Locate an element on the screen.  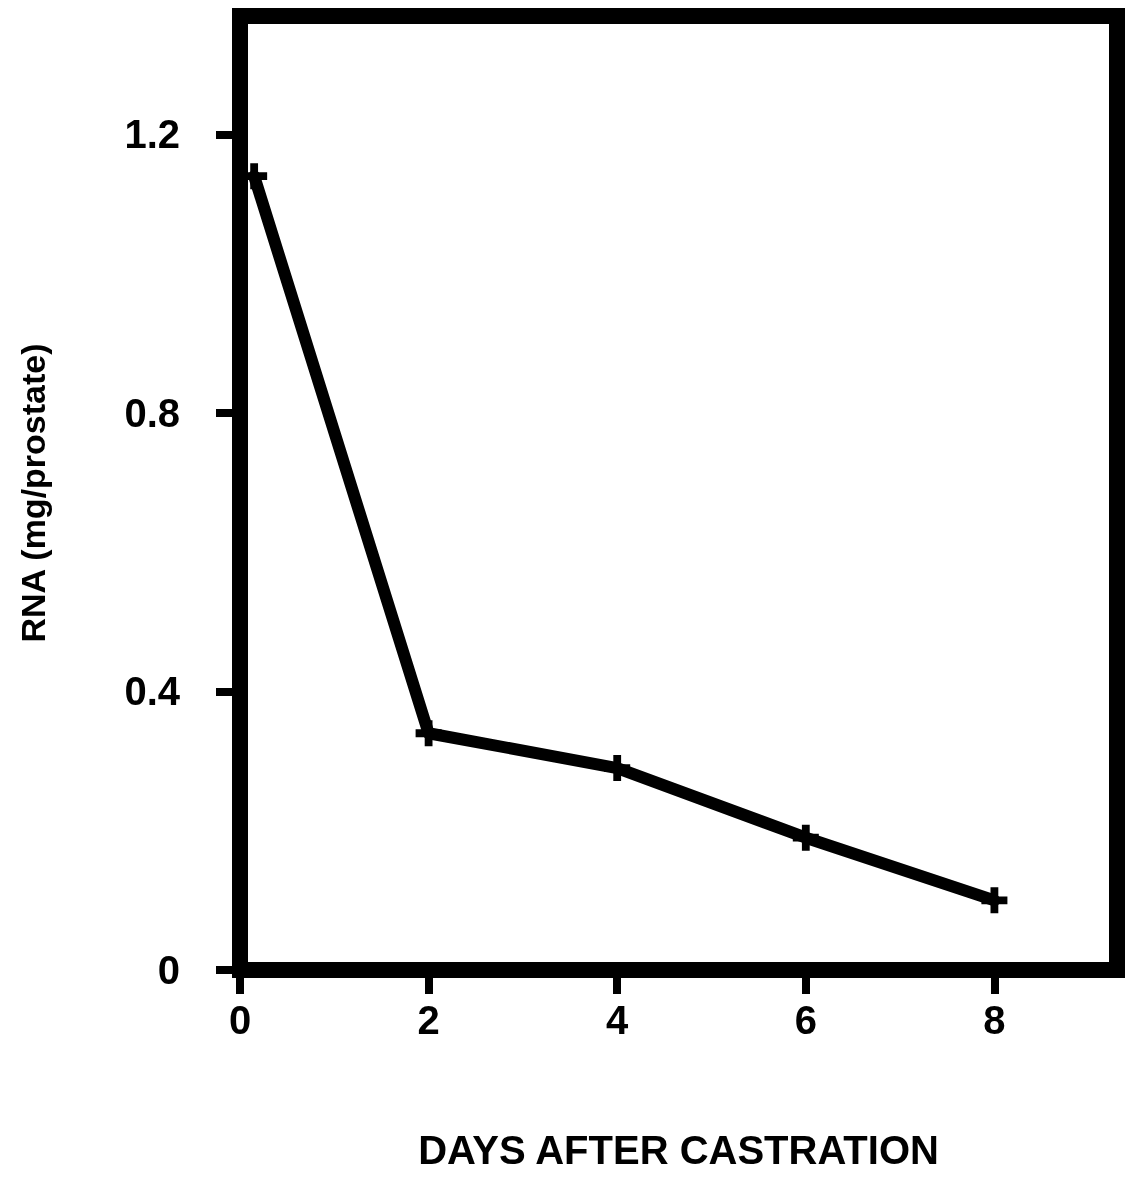
y-axis-title: RNA (mg/prostate) is located at coordinates (33, 493).